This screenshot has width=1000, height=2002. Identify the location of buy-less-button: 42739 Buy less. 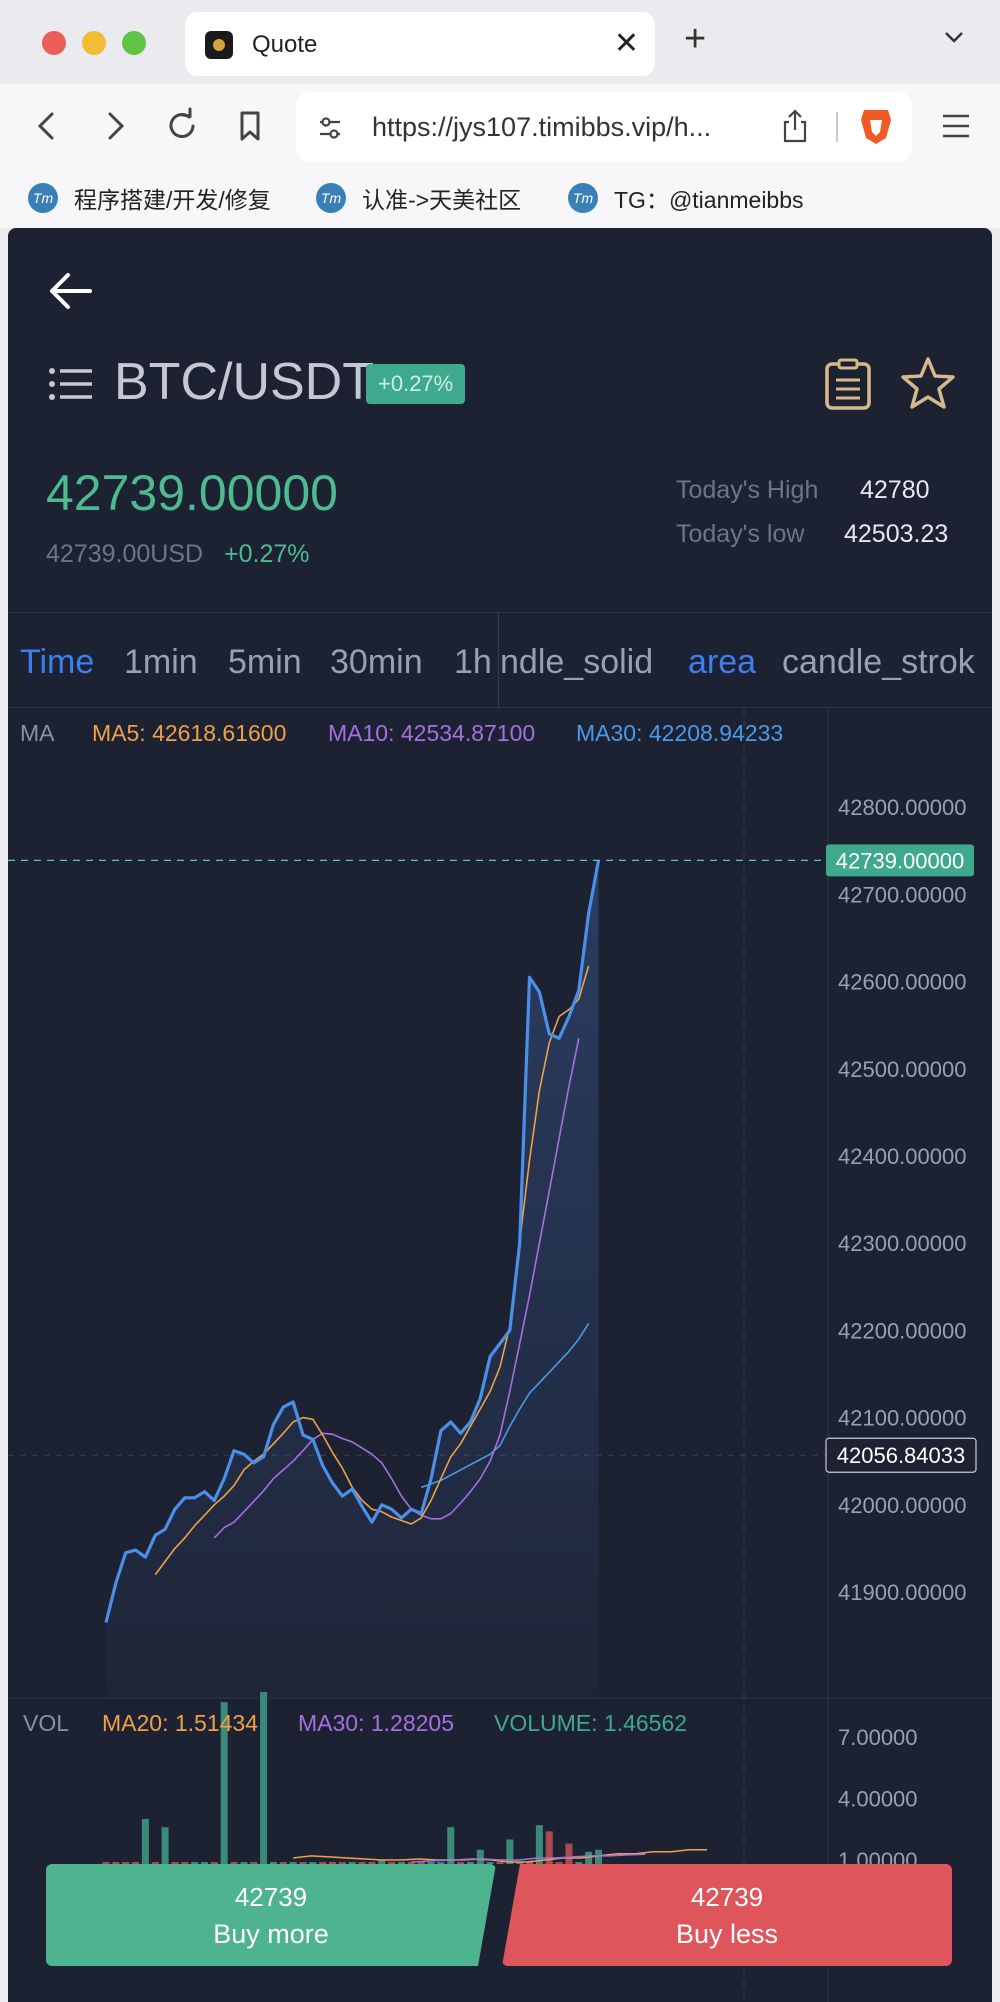
(727, 1915).